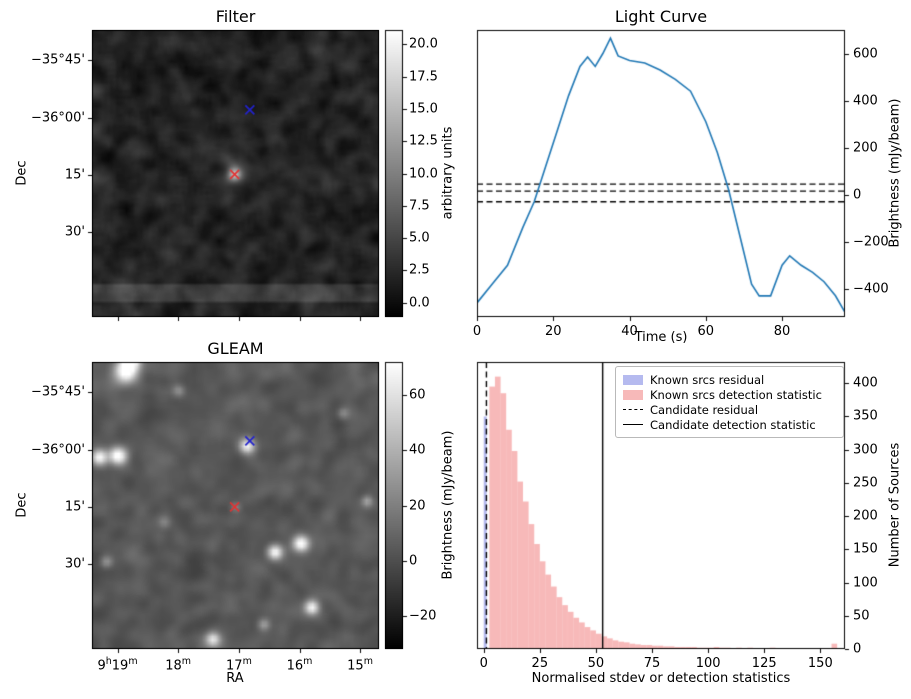 This screenshot has height=699, width=911. I want to click on filter-colorbar-tick-label: 0.0, so click(419, 303).